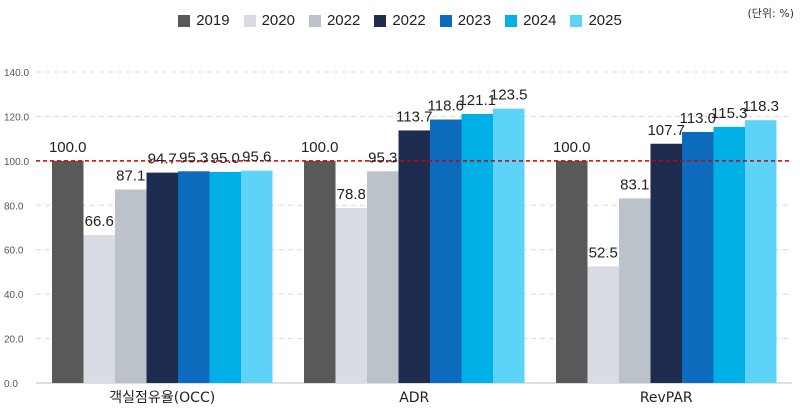 The image size is (800, 408). What do you see at coordinates (11, 384) in the screenshot?
I see `y-tick-label: 0.0` at bounding box center [11, 384].